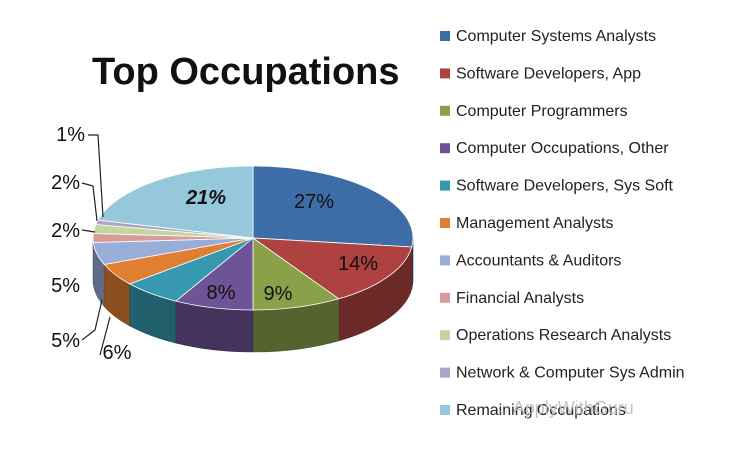  Describe the element at coordinates (70, 135) in the screenshot. I see `slice-label-network-computer-sys-admin: 1%` at that location.